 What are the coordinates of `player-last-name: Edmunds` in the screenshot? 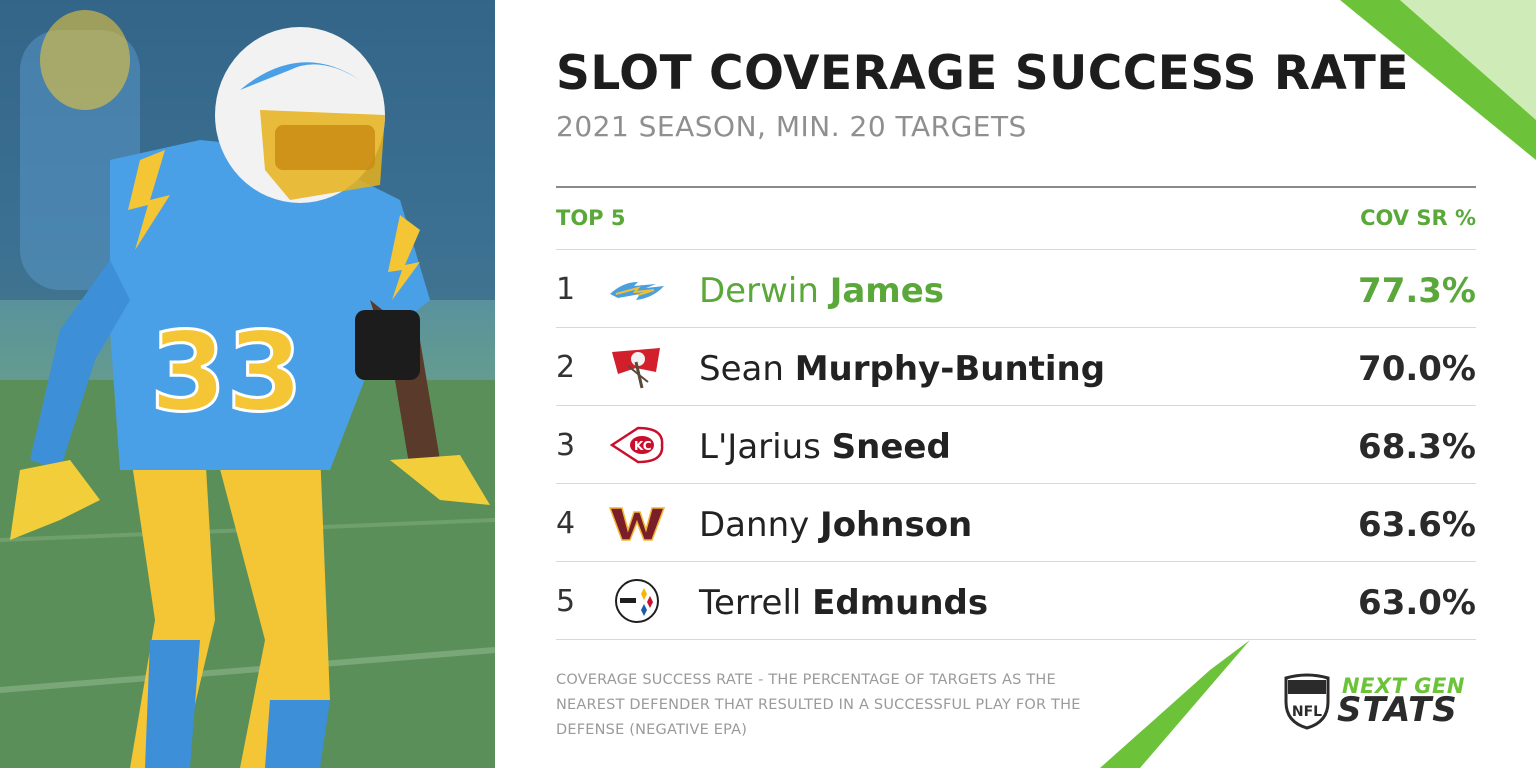 It's located at (900, 603).